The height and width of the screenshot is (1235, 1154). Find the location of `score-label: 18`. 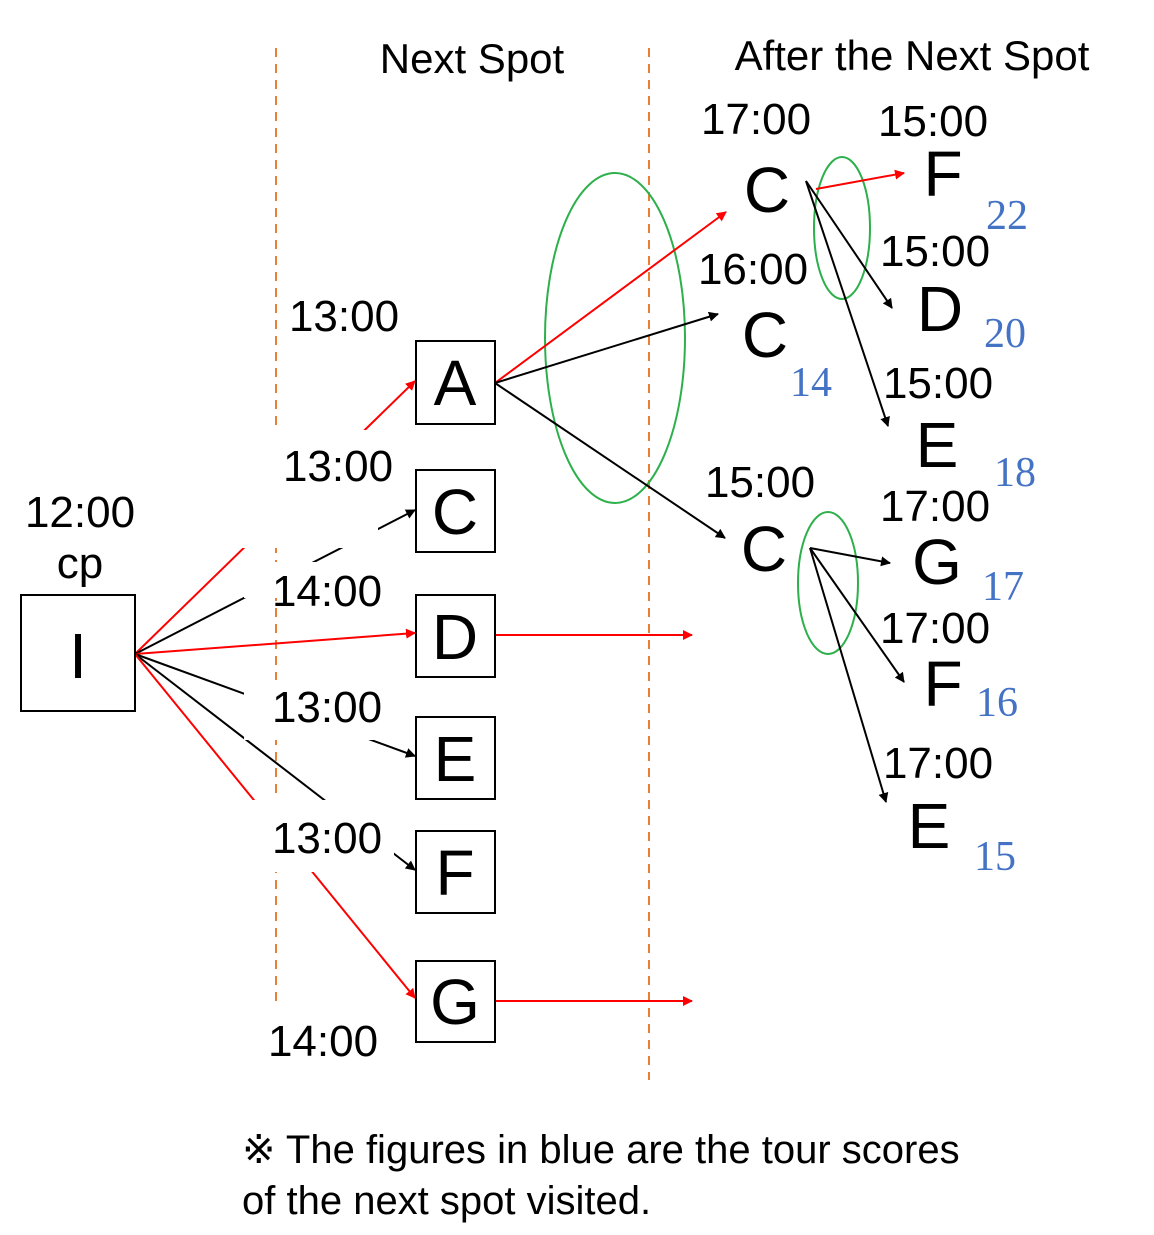

score-label: 18 is located at coordinates (1015, 473).